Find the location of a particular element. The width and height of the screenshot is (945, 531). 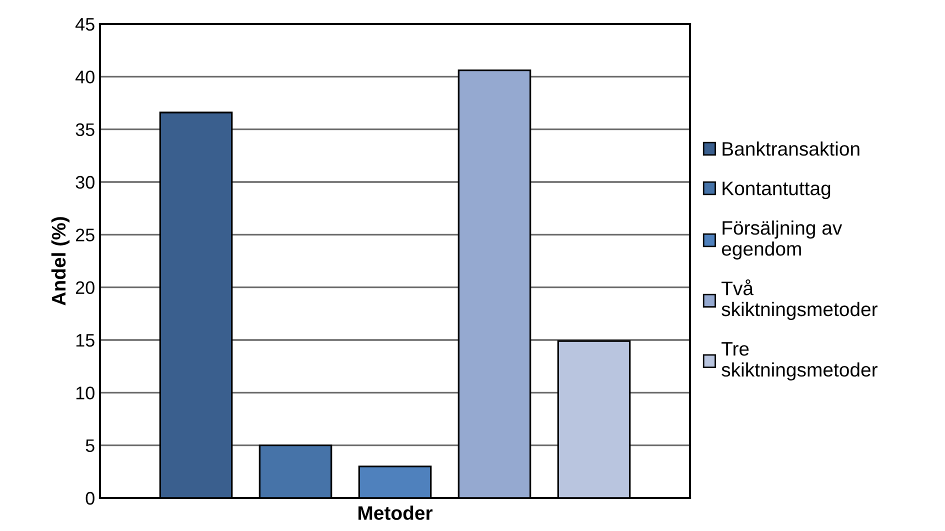

legend-label: Tre skiktningsmetoder is located at coordinates (800, 361).